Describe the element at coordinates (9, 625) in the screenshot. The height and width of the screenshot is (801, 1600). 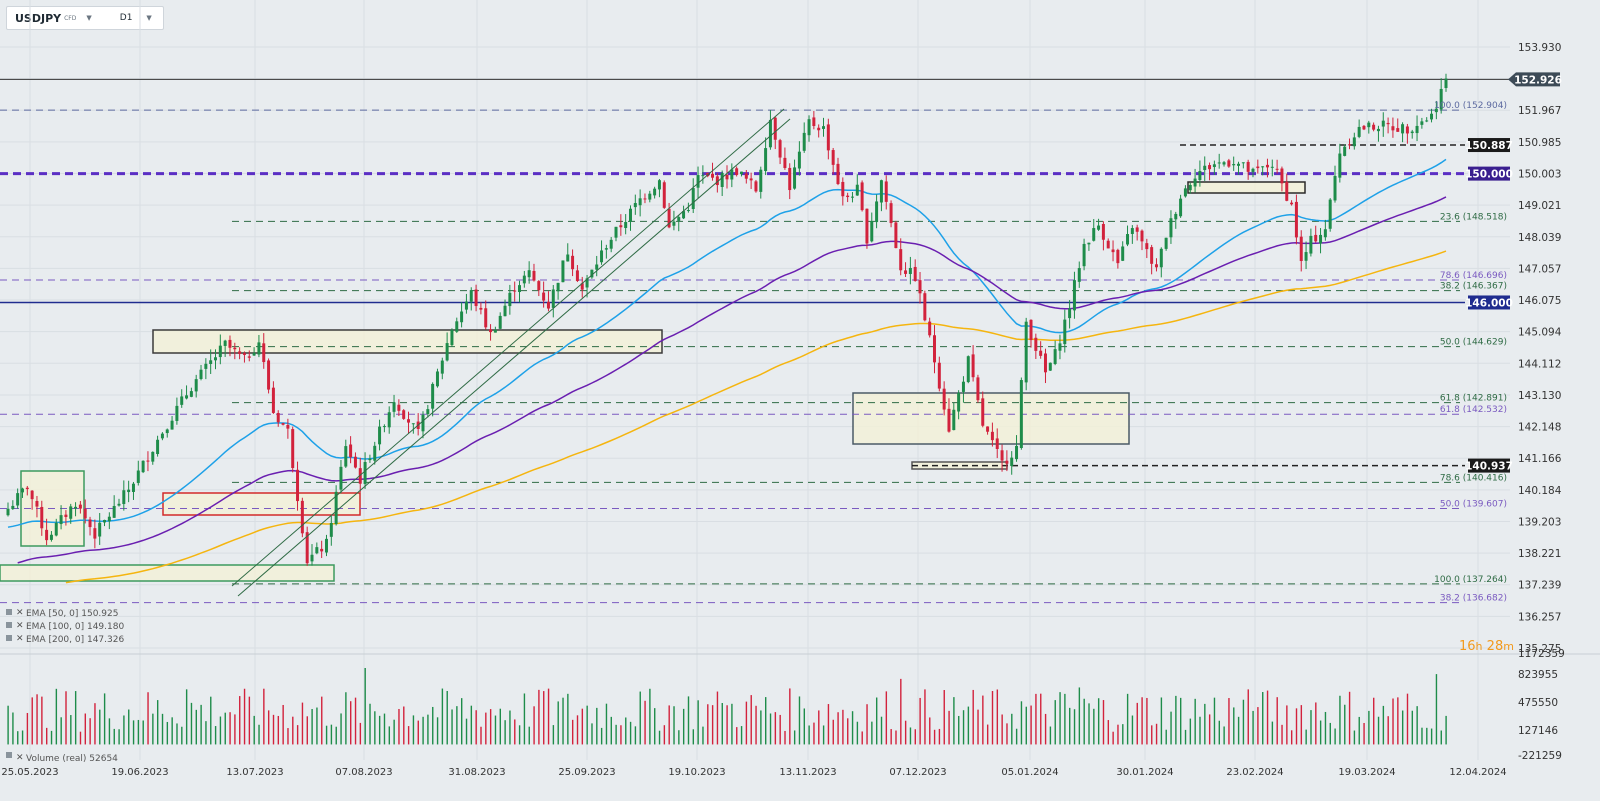
I see `legend-toggle-icon` at that location.